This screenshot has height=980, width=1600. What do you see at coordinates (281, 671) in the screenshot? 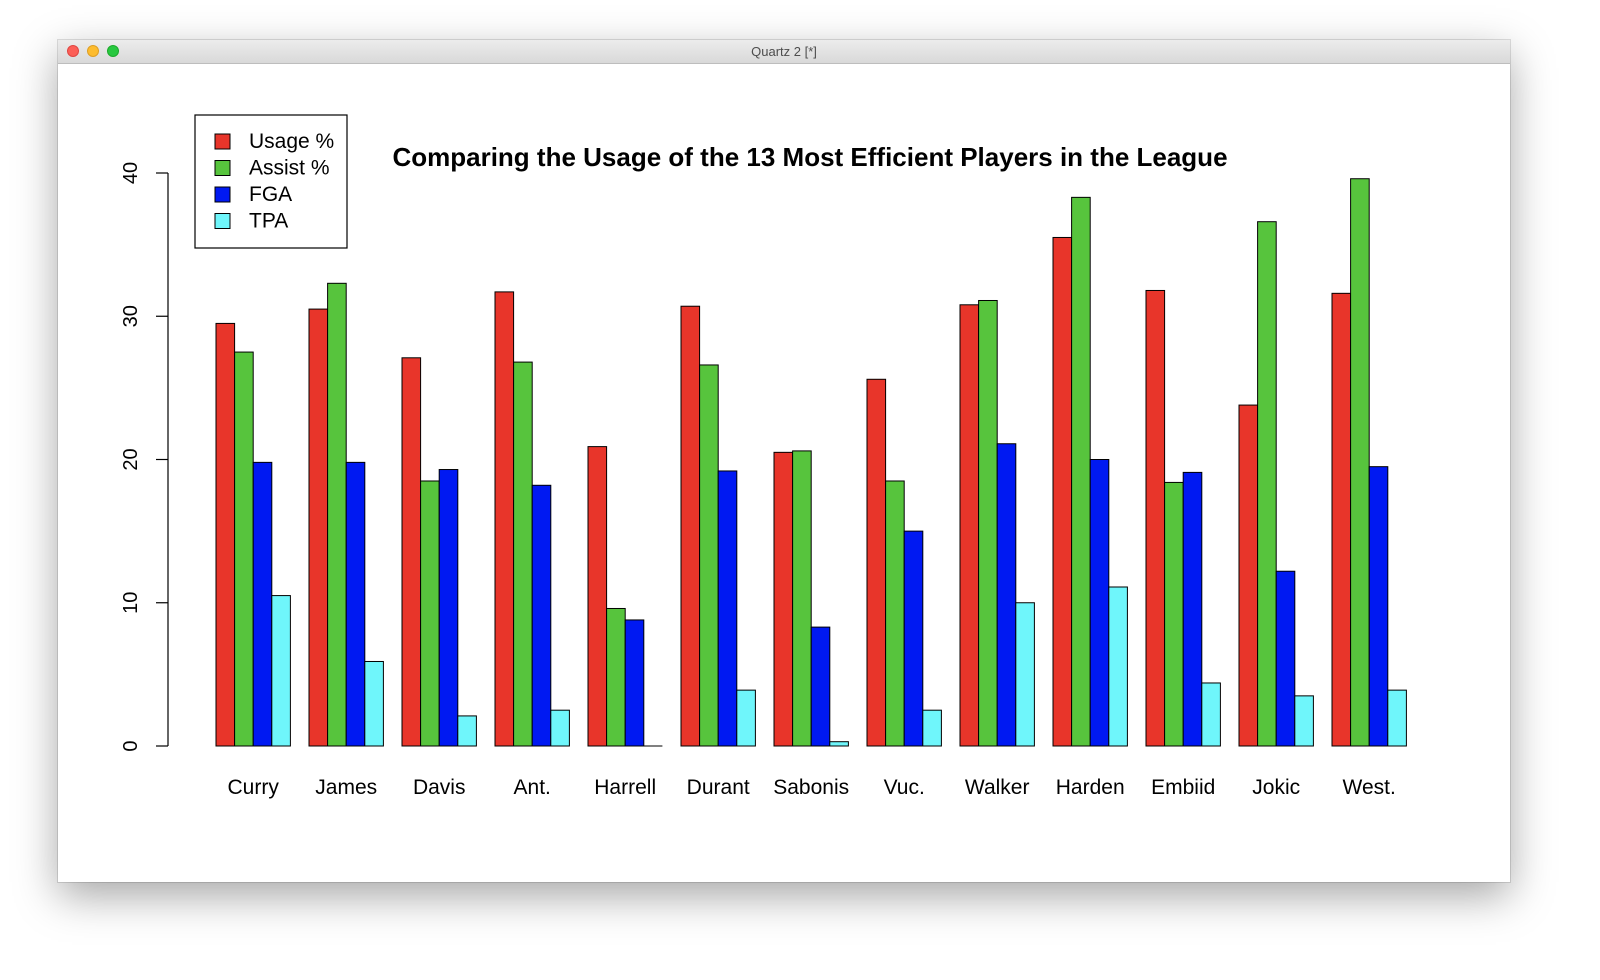
I see `bar-curry-tpa` at bounding box center [281, 671].